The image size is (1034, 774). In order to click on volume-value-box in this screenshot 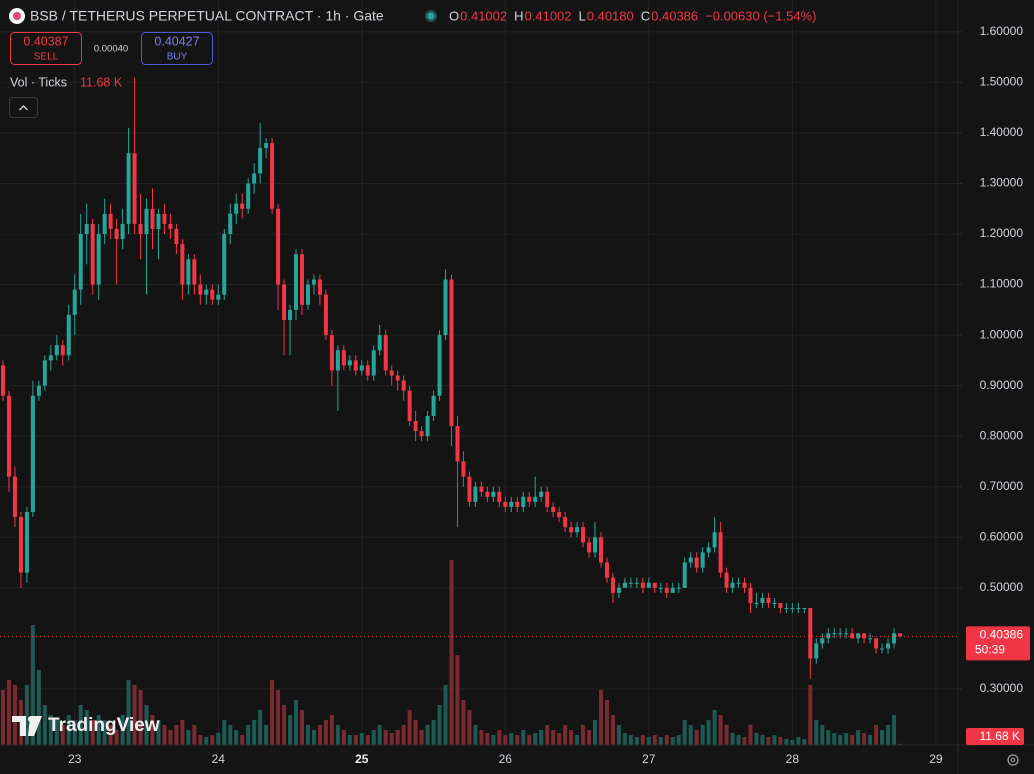, I will do `click(995, 736)`.